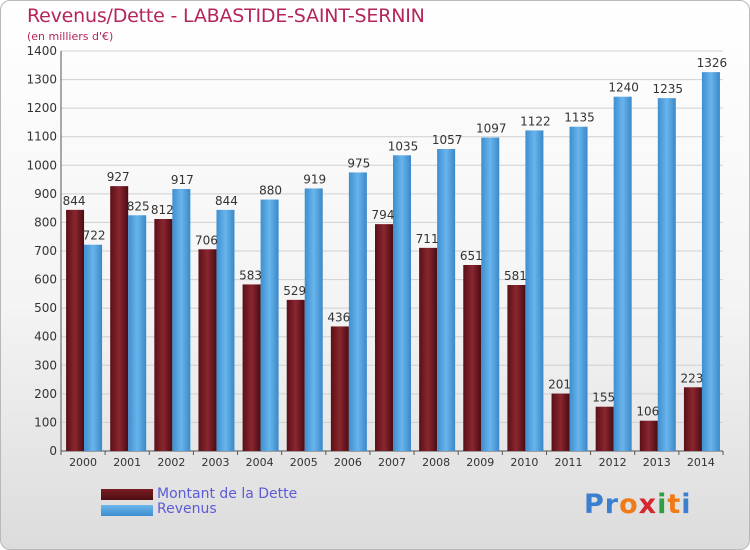 This screenshot has height=550, width=750. What do you see at coordinates (41, 51) in the screenshot?
I see `y-tick-label: 1400` at bounding box center [41, 51].